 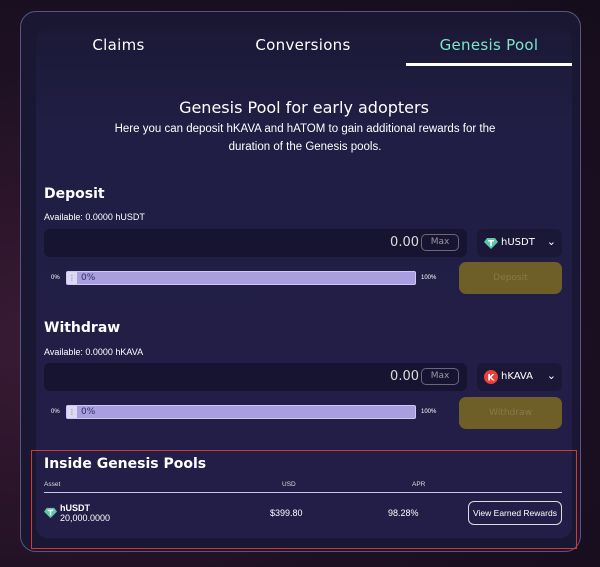 I want to click on deposit-slider-max: 100%, so click(x=429, y=278).